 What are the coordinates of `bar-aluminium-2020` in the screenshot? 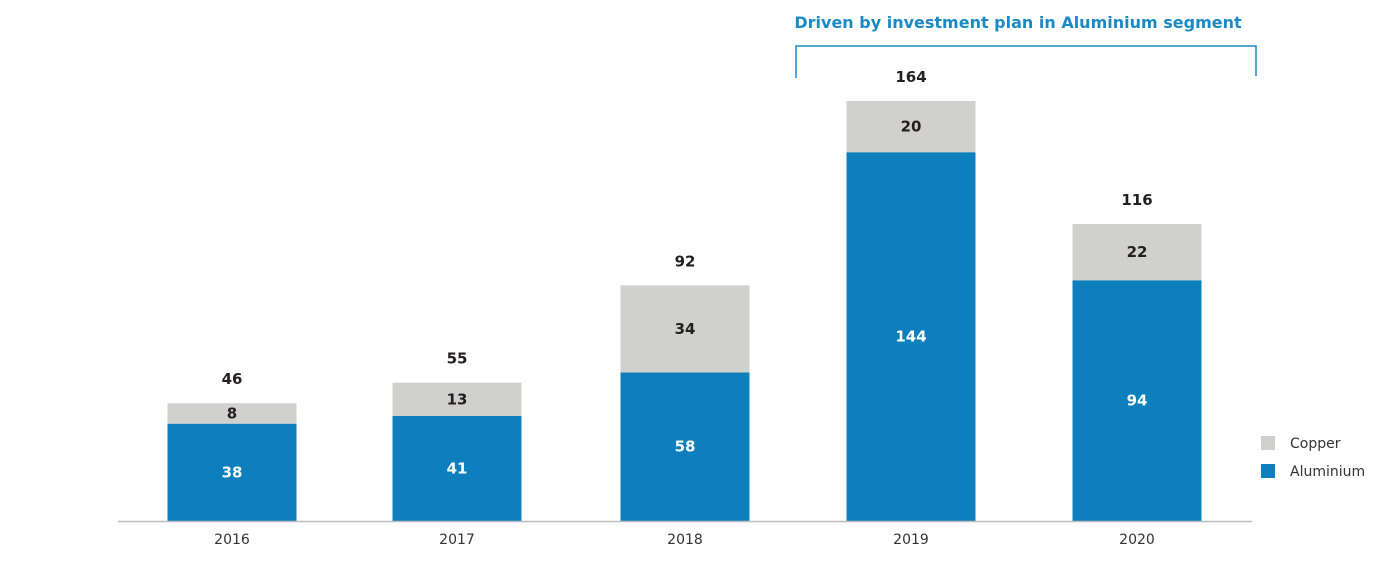 It's located at (1137, 400).